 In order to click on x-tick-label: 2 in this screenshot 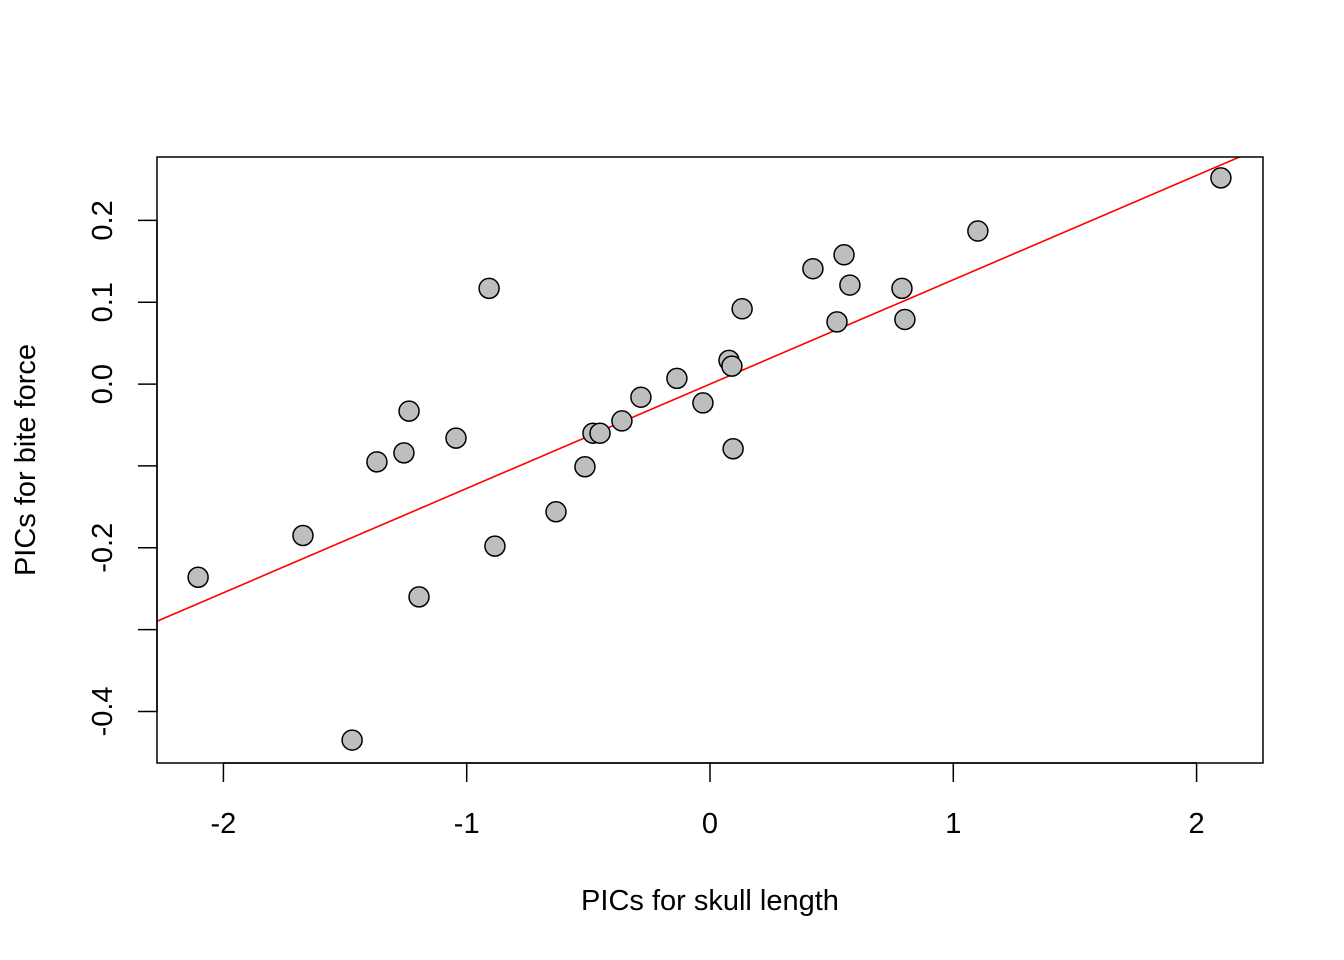, I will do `click(1197, 824)`.